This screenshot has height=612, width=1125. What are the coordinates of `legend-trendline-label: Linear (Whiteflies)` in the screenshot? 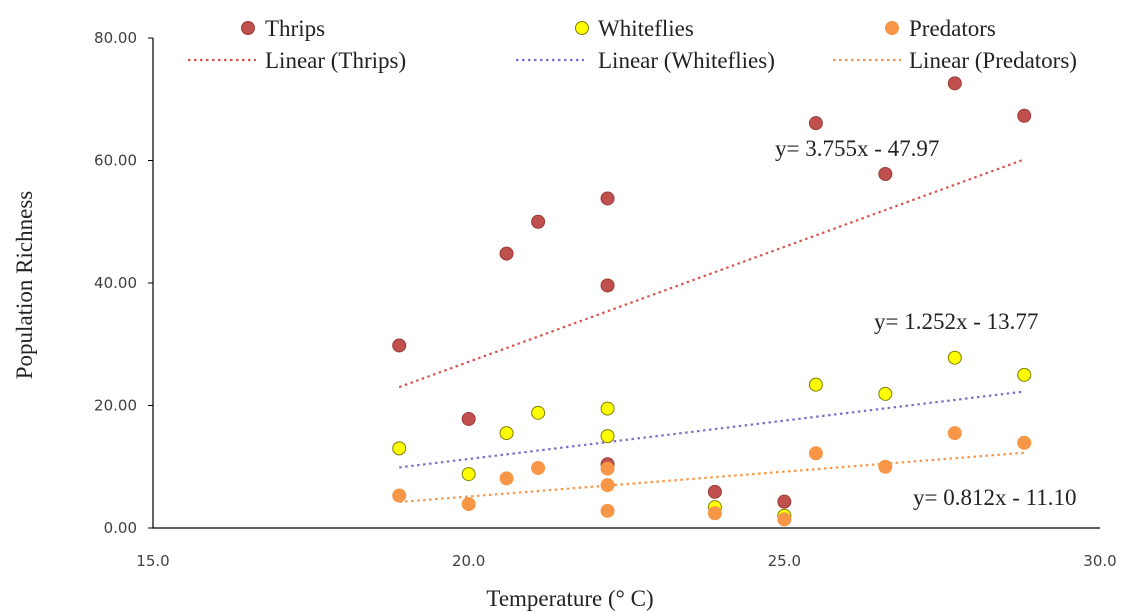 It's located at (686, 60).